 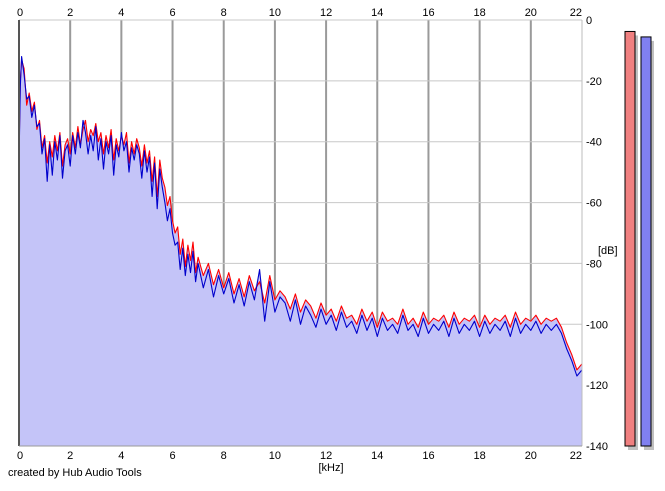 What do you see at coordinates (20, 13) in the screenshot?
I see `x-tick-label-top: 0` at bounding box center [20, 13].